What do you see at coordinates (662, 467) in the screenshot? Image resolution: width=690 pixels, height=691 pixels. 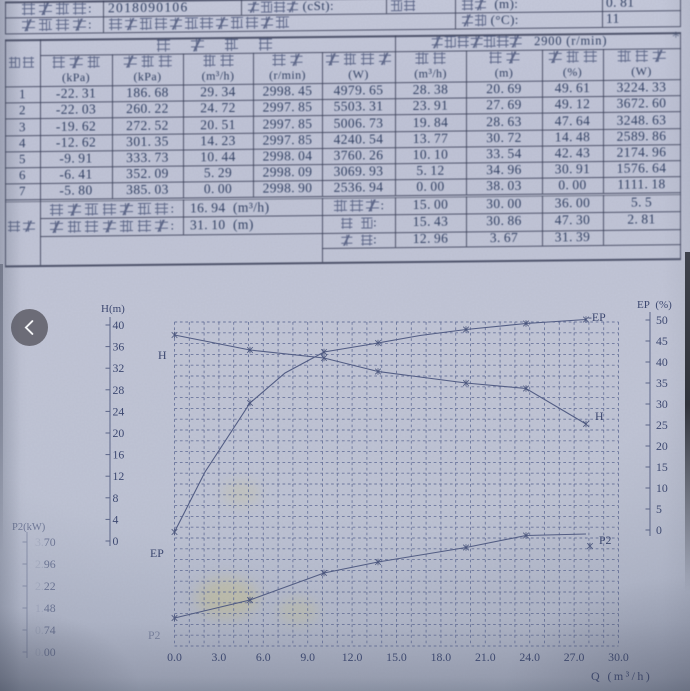 I see `svg-text: 15` at bounding box center [662, 467].